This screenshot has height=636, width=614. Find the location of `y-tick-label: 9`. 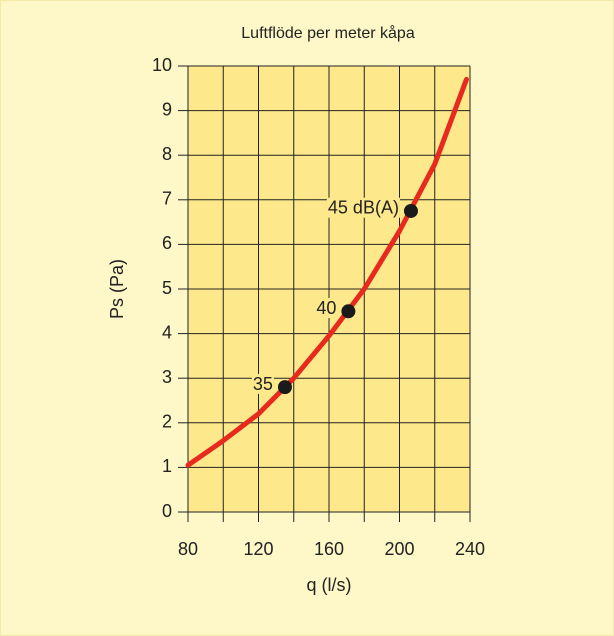

y-tick-label: 9 is located at coordinates (167, 109).